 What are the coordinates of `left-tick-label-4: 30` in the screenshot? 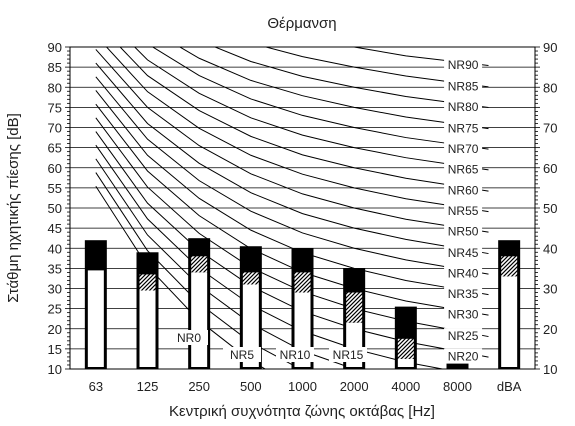 It's located at (55, 289).